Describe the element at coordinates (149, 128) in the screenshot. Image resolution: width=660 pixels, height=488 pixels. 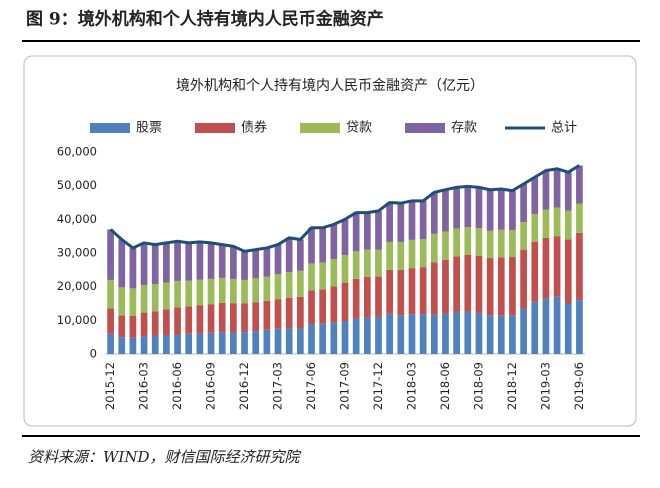
I see `legend-label: 股票` at that location.